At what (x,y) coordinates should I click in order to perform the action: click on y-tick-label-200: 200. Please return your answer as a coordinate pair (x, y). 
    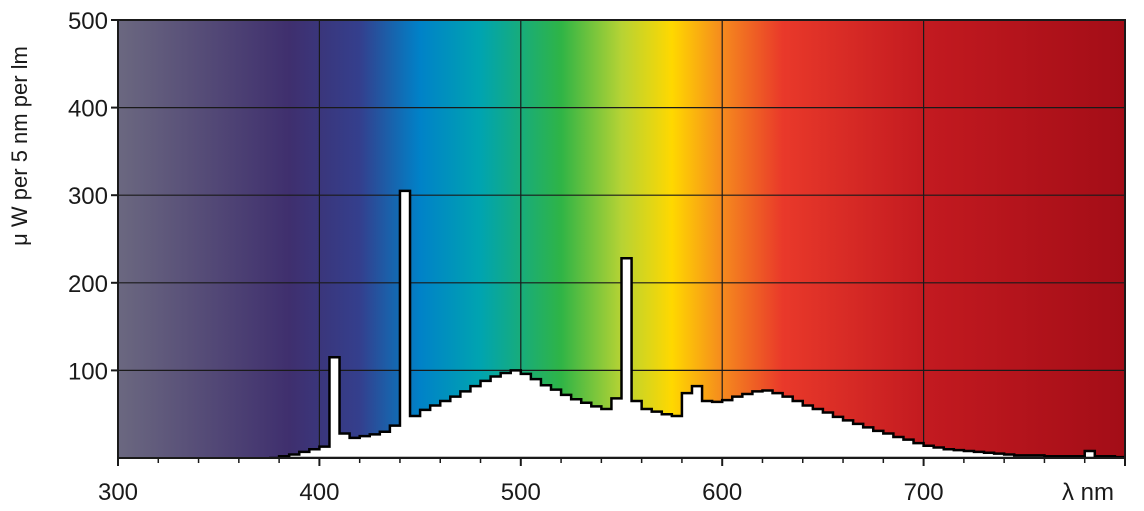
    Looking at the image, I should click on (88, 284).